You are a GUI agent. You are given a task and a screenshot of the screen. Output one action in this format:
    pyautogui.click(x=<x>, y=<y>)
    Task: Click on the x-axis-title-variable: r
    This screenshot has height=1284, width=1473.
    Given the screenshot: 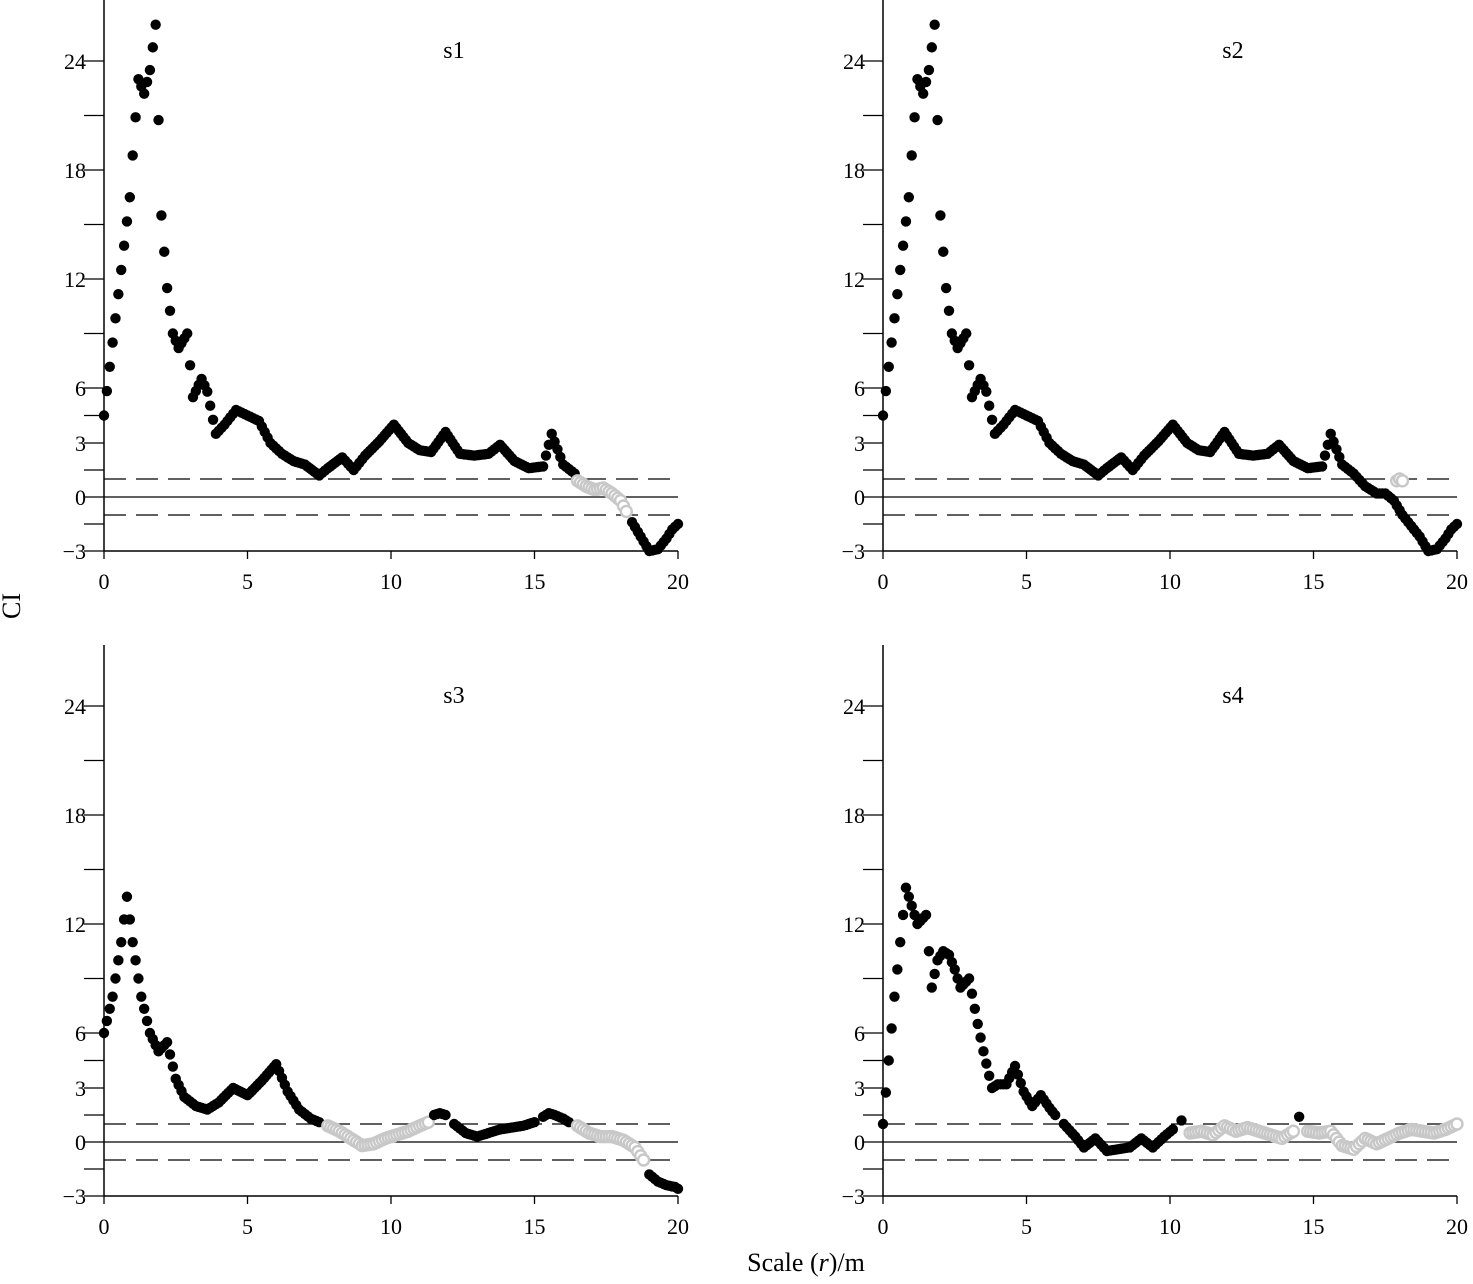 What is the action you would take?
    pyautogui.click(x=824, y=1262)
    